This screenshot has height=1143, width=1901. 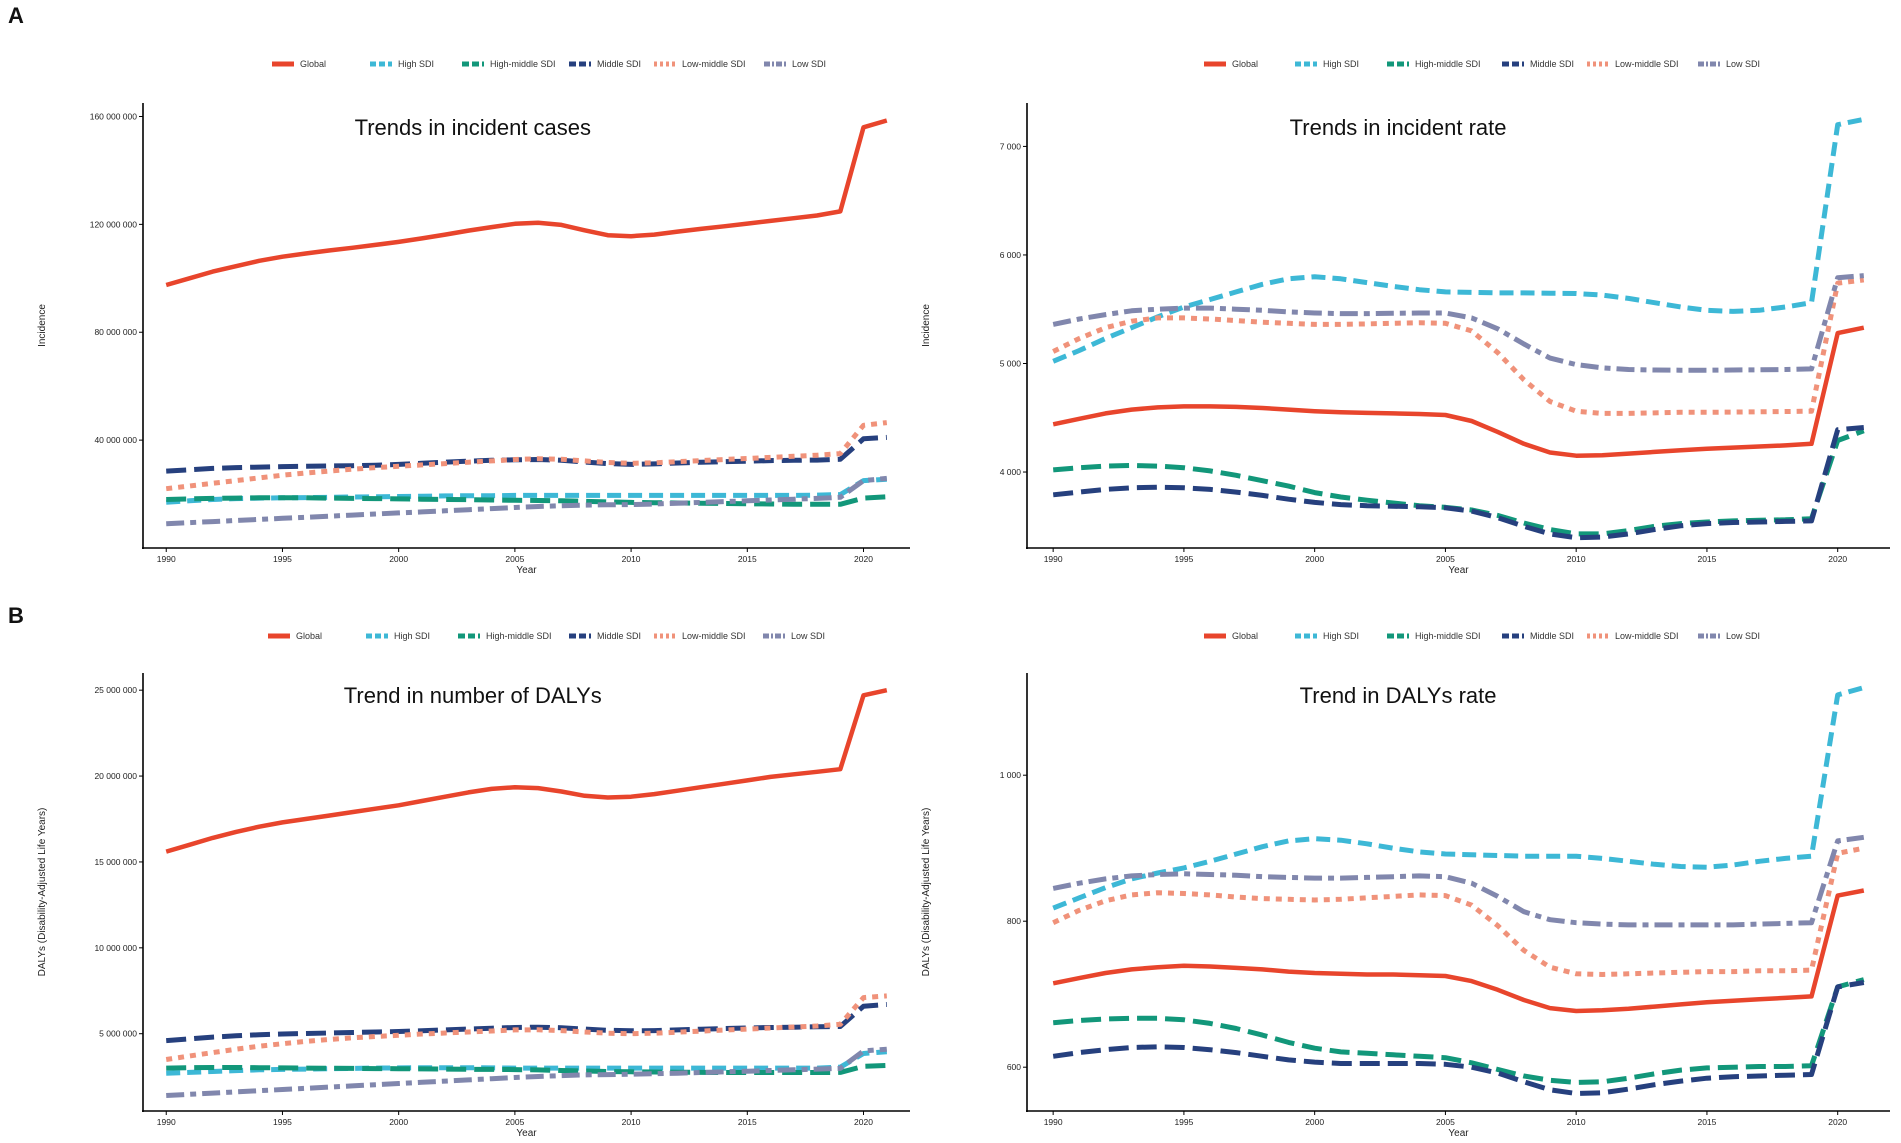 What do you see at coordinates (16, 615) in the screenshot?
I see `panel-label-b: B` at bounding box center [16, 615].